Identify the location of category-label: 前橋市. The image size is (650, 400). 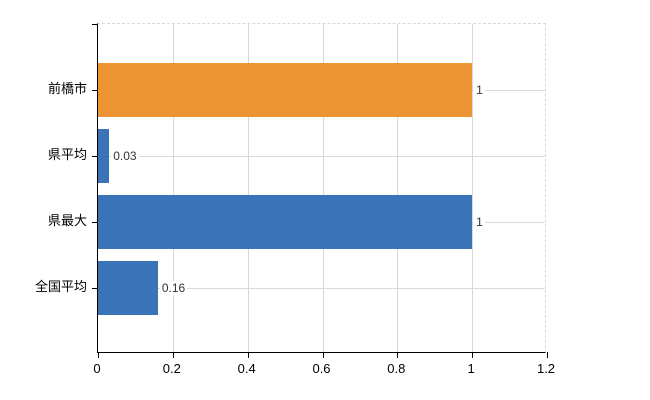
(67, 88).